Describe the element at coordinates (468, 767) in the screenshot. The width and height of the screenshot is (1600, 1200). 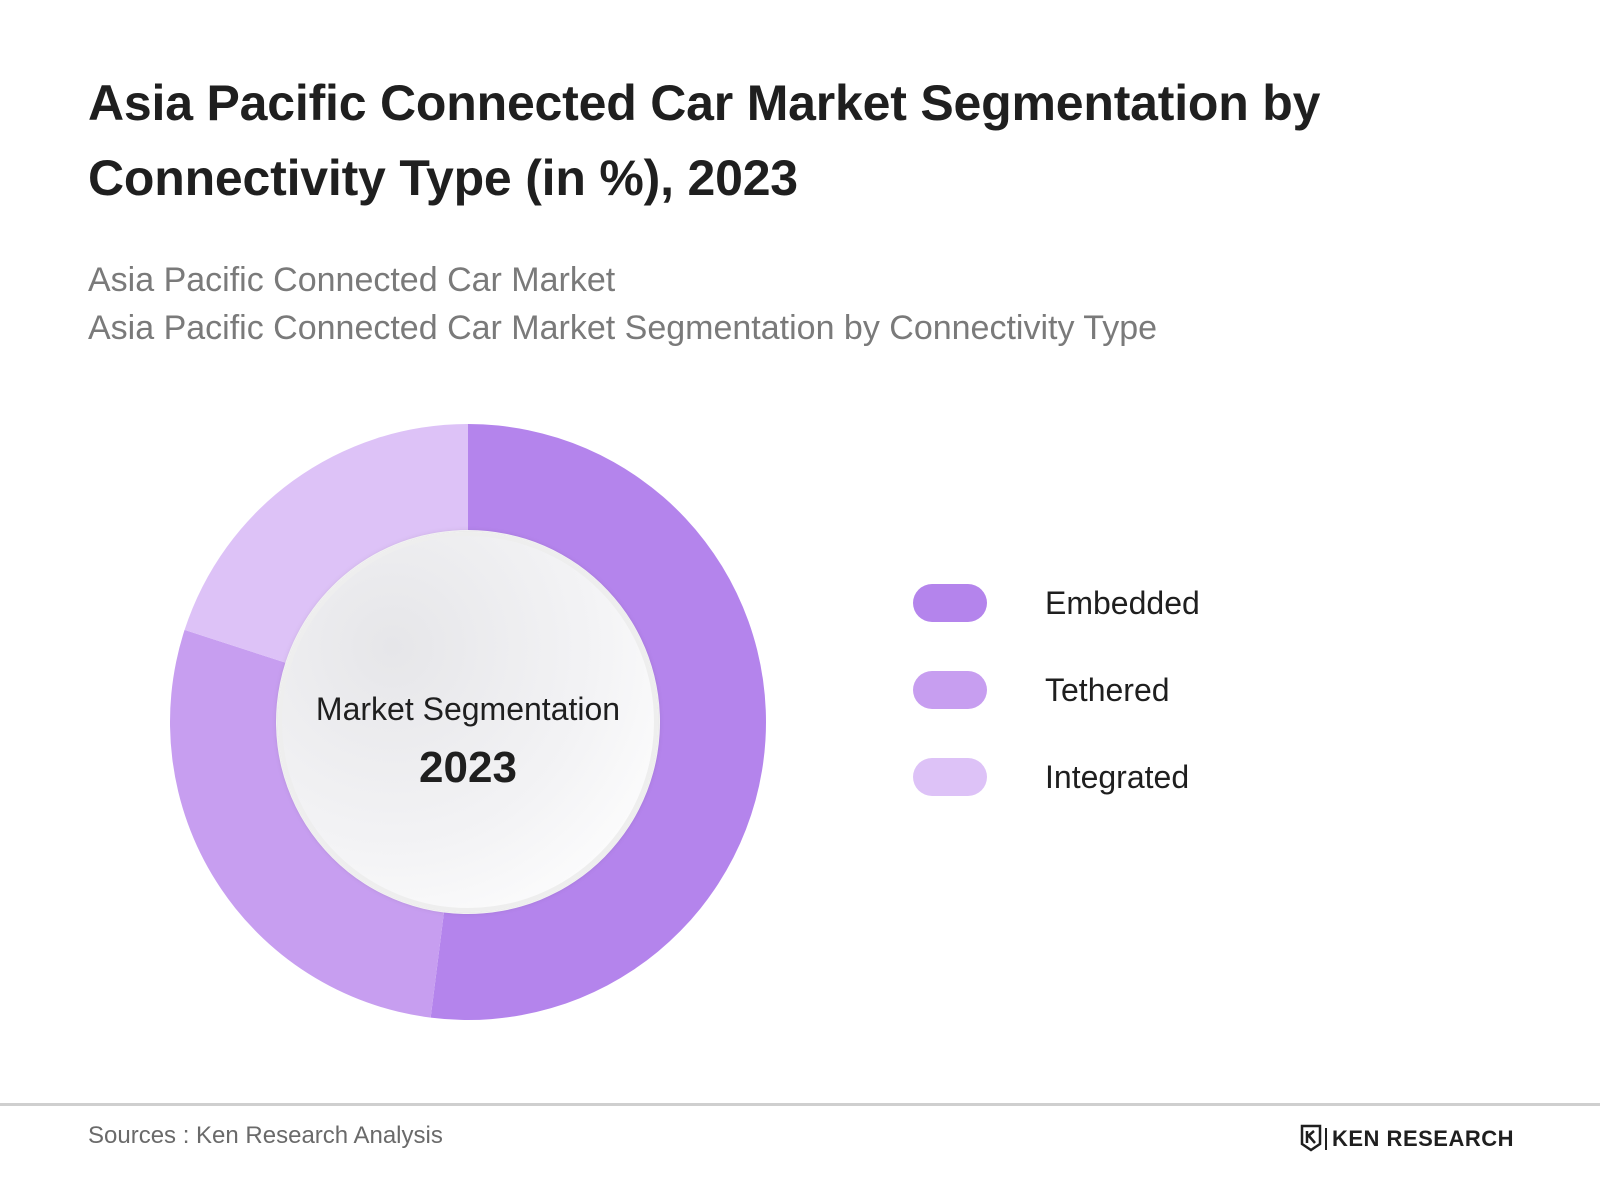
I see `donut-center-year: 2023` at that location.